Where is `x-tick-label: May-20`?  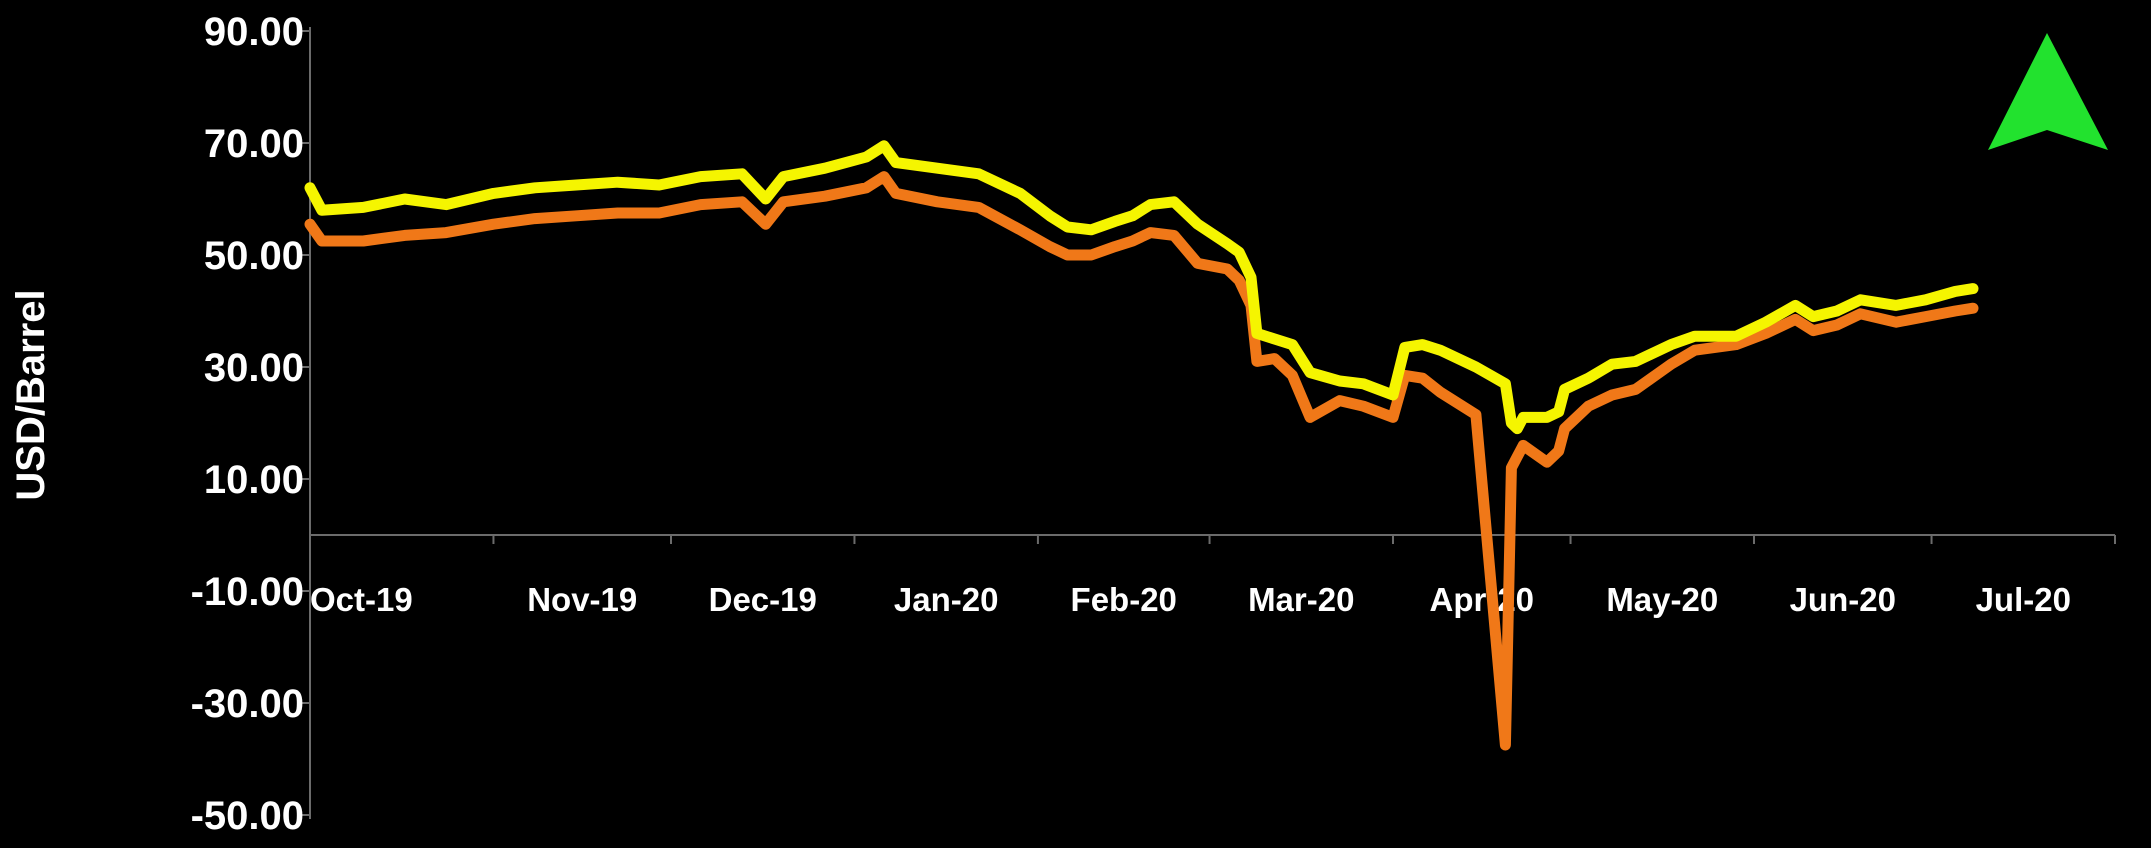 x-tick-label: May-20 is located at coordinates (1662, 599).